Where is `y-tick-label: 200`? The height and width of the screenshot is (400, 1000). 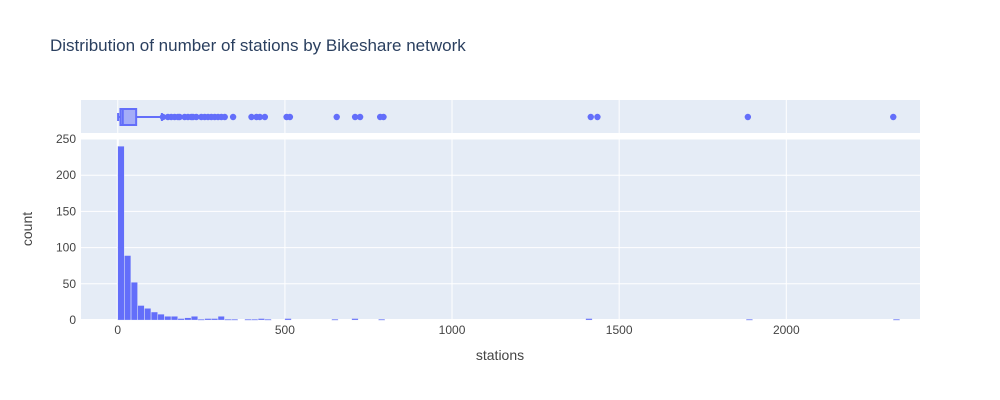
y-tick-label: 200 is located at coordinates (66, 175).